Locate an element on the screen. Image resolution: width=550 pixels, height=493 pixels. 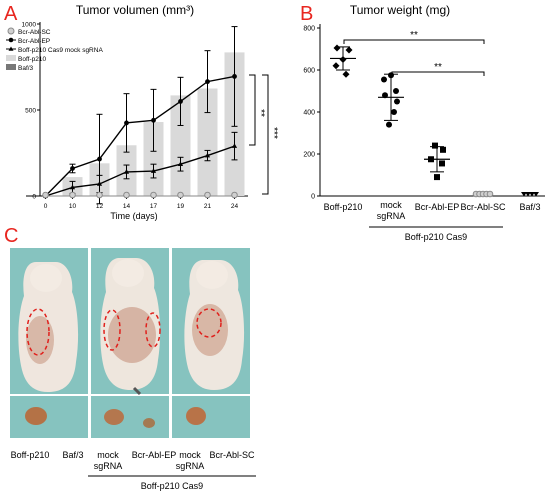
legend-label: Baf/3 is located at coordinates (26, 68).